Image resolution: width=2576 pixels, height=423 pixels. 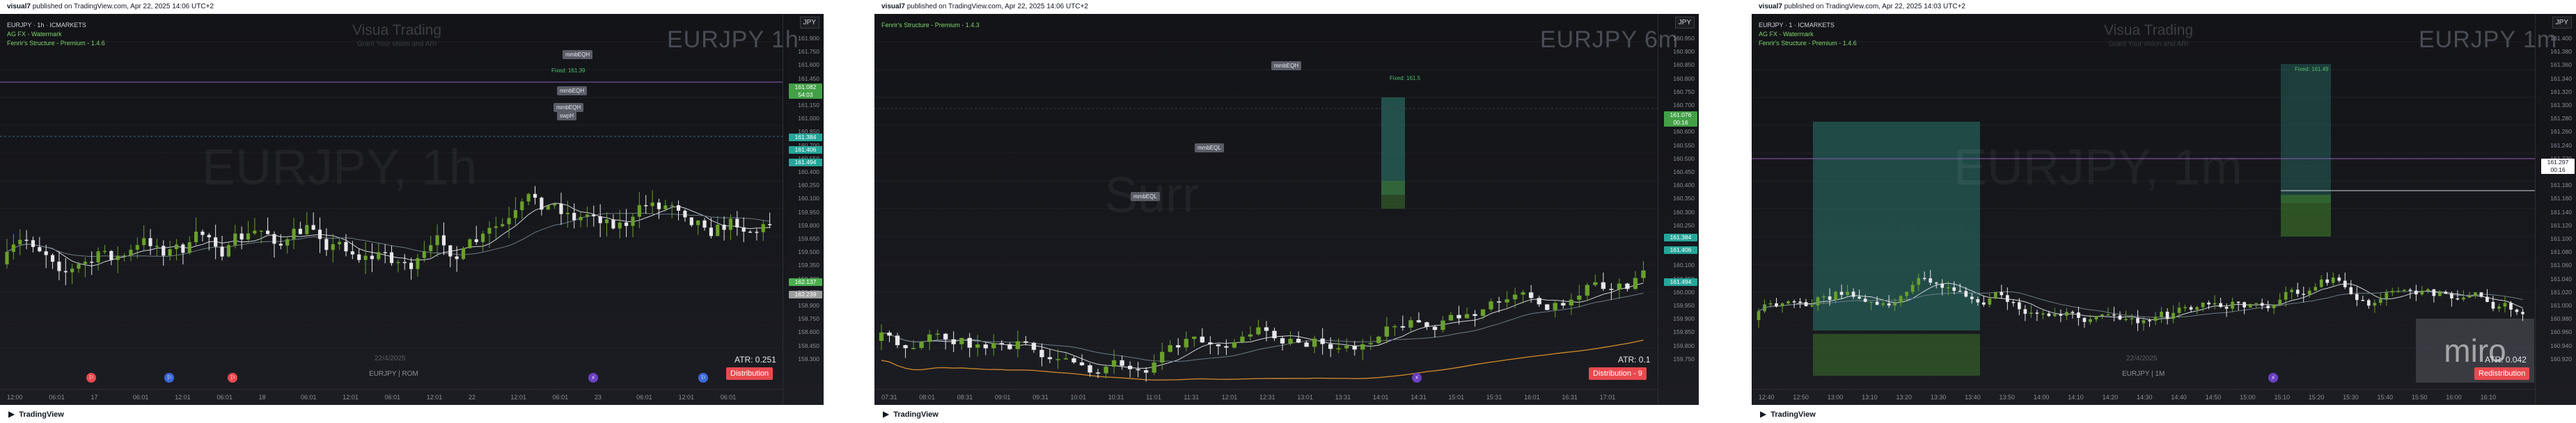 What do you see at coordinates (808, 239) in the screenshot?
I see `price-tick-label: 159.650` at bounding box center [808, 239].